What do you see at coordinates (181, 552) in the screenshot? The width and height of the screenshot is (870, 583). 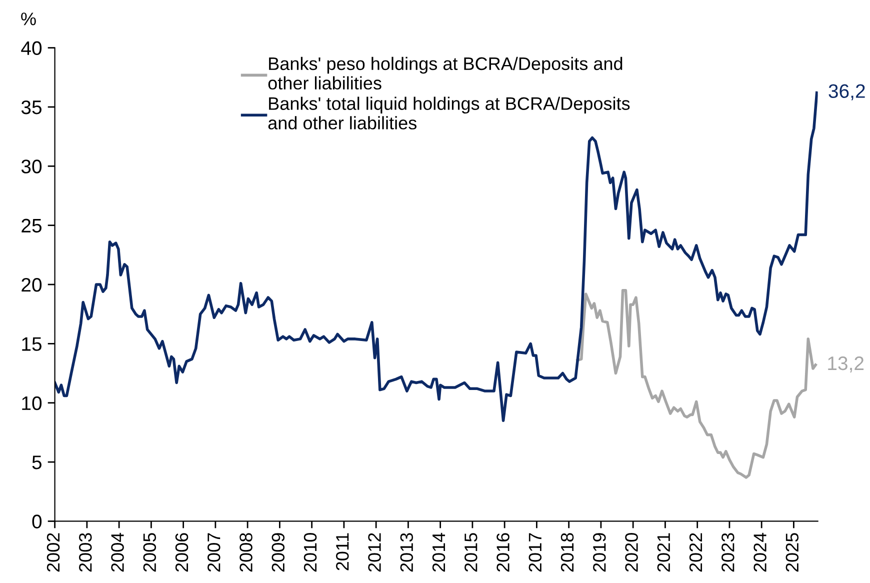 I see `x-tick-label: 2006` at bounding box center [181, 552].